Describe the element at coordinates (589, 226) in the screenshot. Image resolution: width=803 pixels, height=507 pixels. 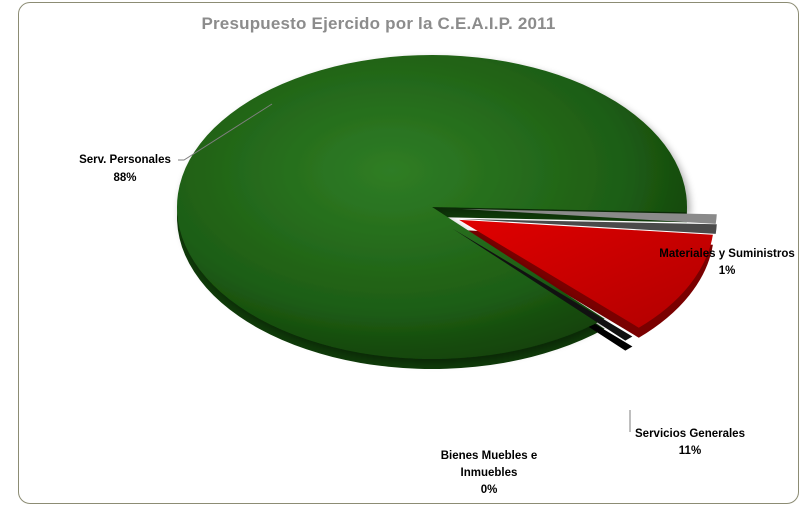
I see `slice-materiales-suministros-side` at that location.